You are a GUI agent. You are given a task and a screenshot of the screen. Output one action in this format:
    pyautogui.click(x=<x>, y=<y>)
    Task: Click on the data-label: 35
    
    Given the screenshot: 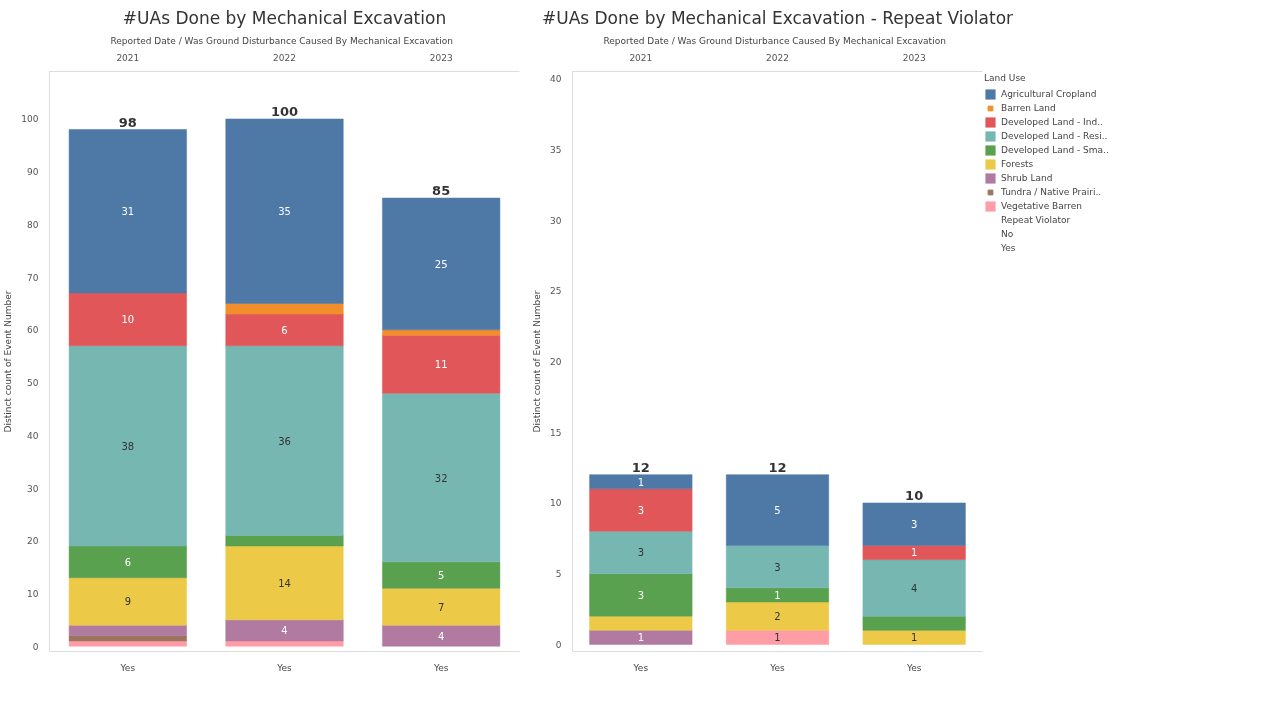 What is the action you would take?
    pyautogui.click(x=284, y=212)
    